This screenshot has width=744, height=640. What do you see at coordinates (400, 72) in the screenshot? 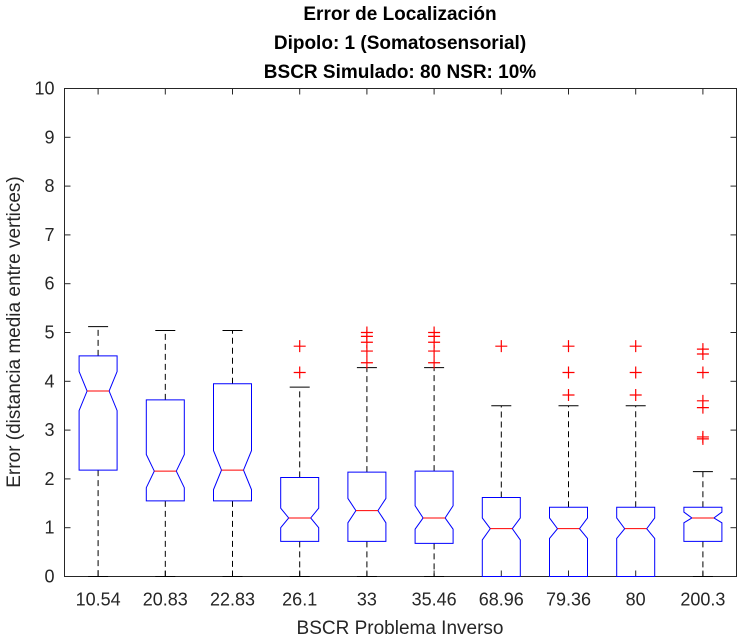
I see `chart-title-line-3: BSCR Simulado: 80 NSR: 10%` at bounding box center [400, 72].